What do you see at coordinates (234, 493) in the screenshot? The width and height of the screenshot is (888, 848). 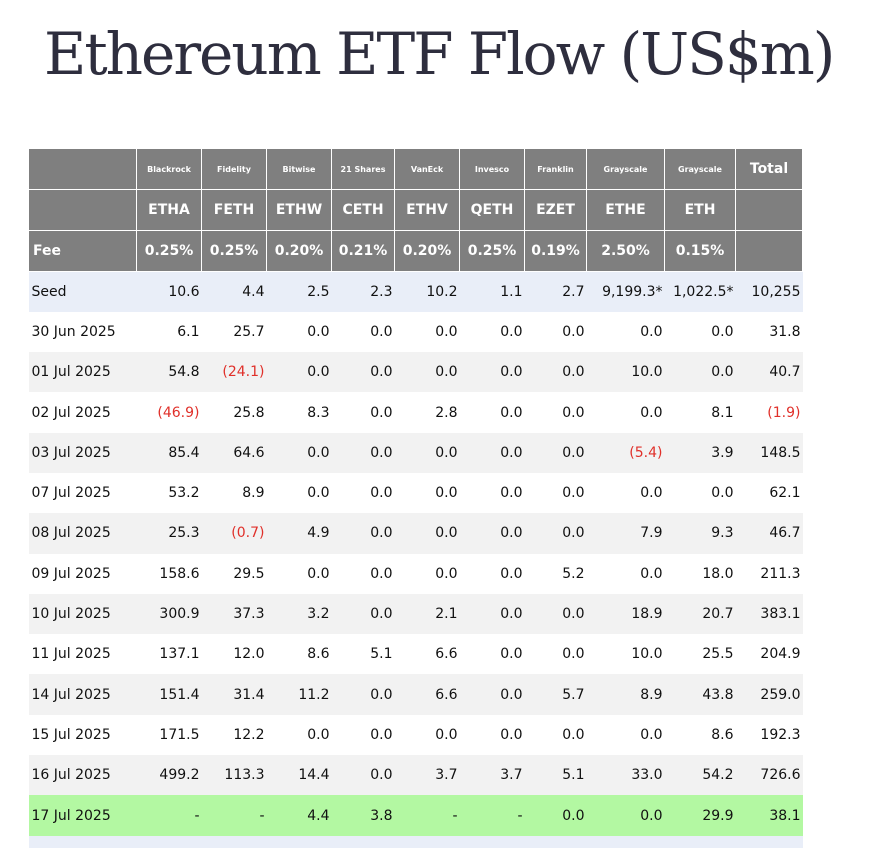 I see `flow-value-cell: 8.9` at bounding box center [234, 493].